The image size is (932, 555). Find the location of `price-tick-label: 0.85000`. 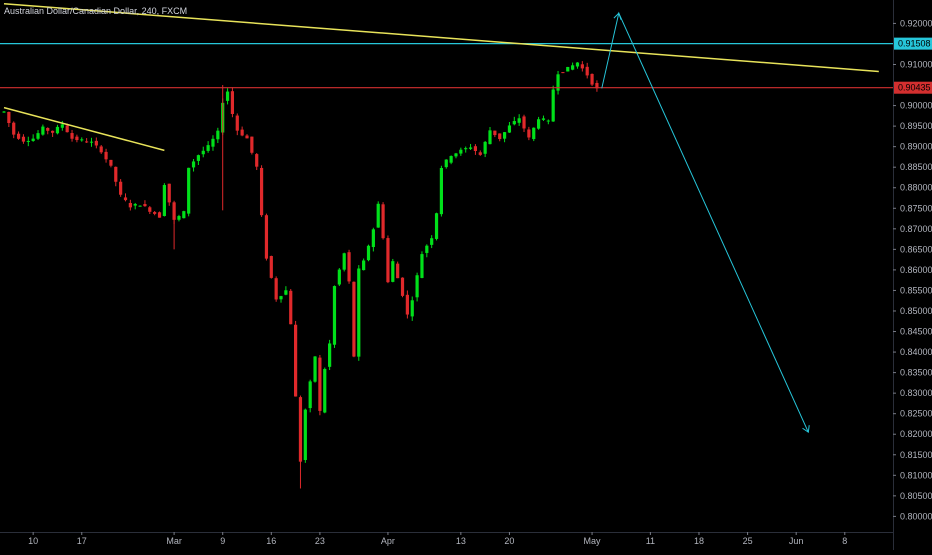

price-tick-label: 0.85000 is located at coordinates (916, 311).